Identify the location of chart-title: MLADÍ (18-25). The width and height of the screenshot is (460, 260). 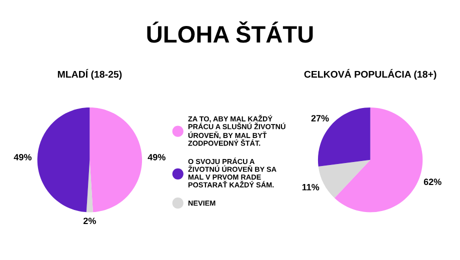
(90, 74).